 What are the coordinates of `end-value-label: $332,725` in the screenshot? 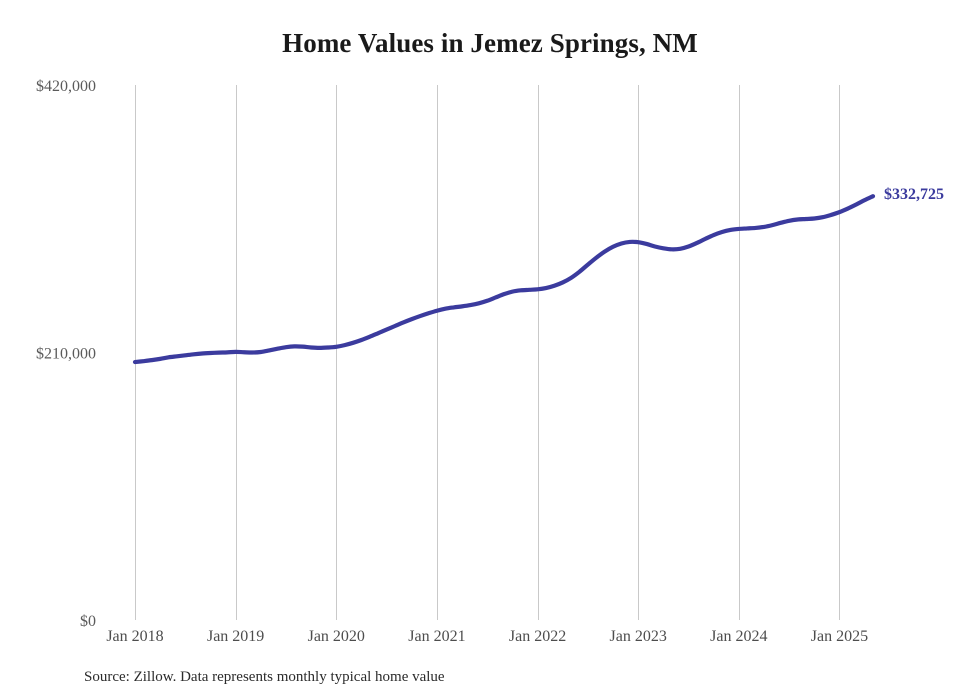 It's located at (914, 195).